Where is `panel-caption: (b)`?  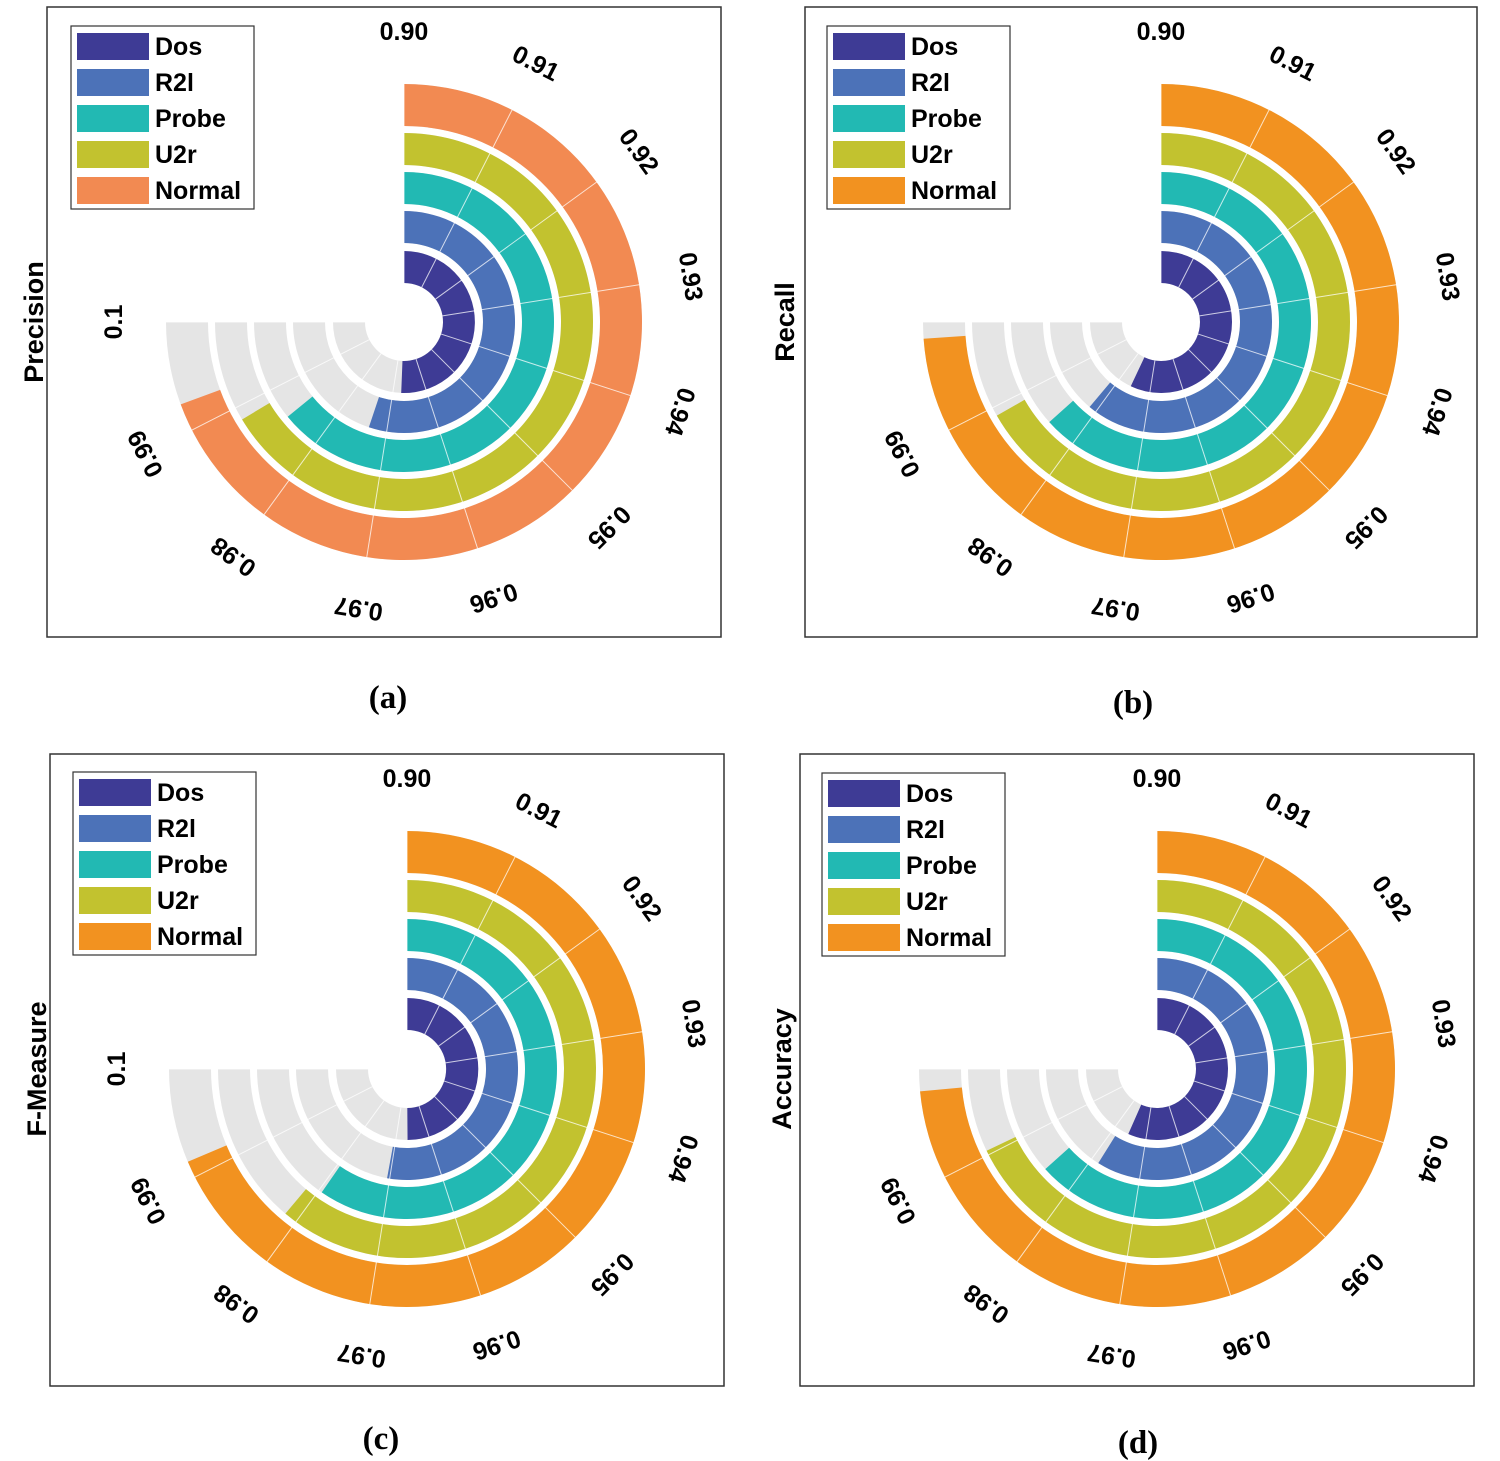
panel-caption: (b) is located at coordinates (1133, 703).